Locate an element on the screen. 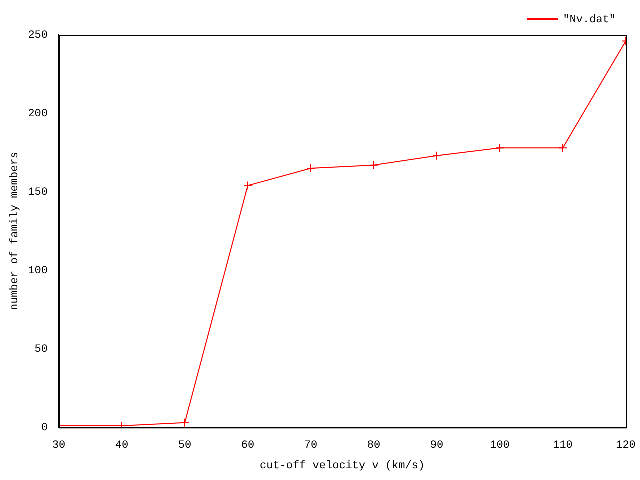 Image resolution: width=640 pixels, height=480 pixels. y-tick-label: 0 is located at coordinates (44, 428).